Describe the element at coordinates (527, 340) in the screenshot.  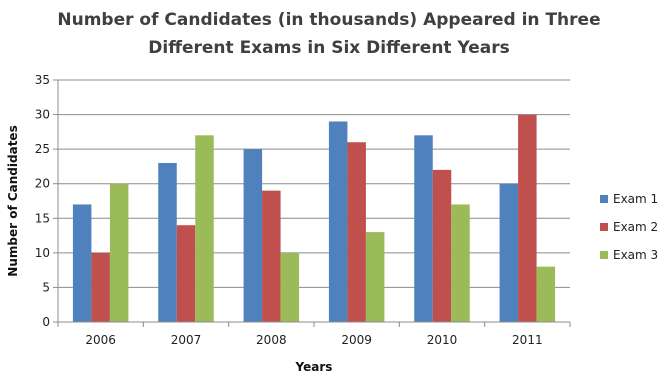
I see `x-tick-label: 2011` at that location.